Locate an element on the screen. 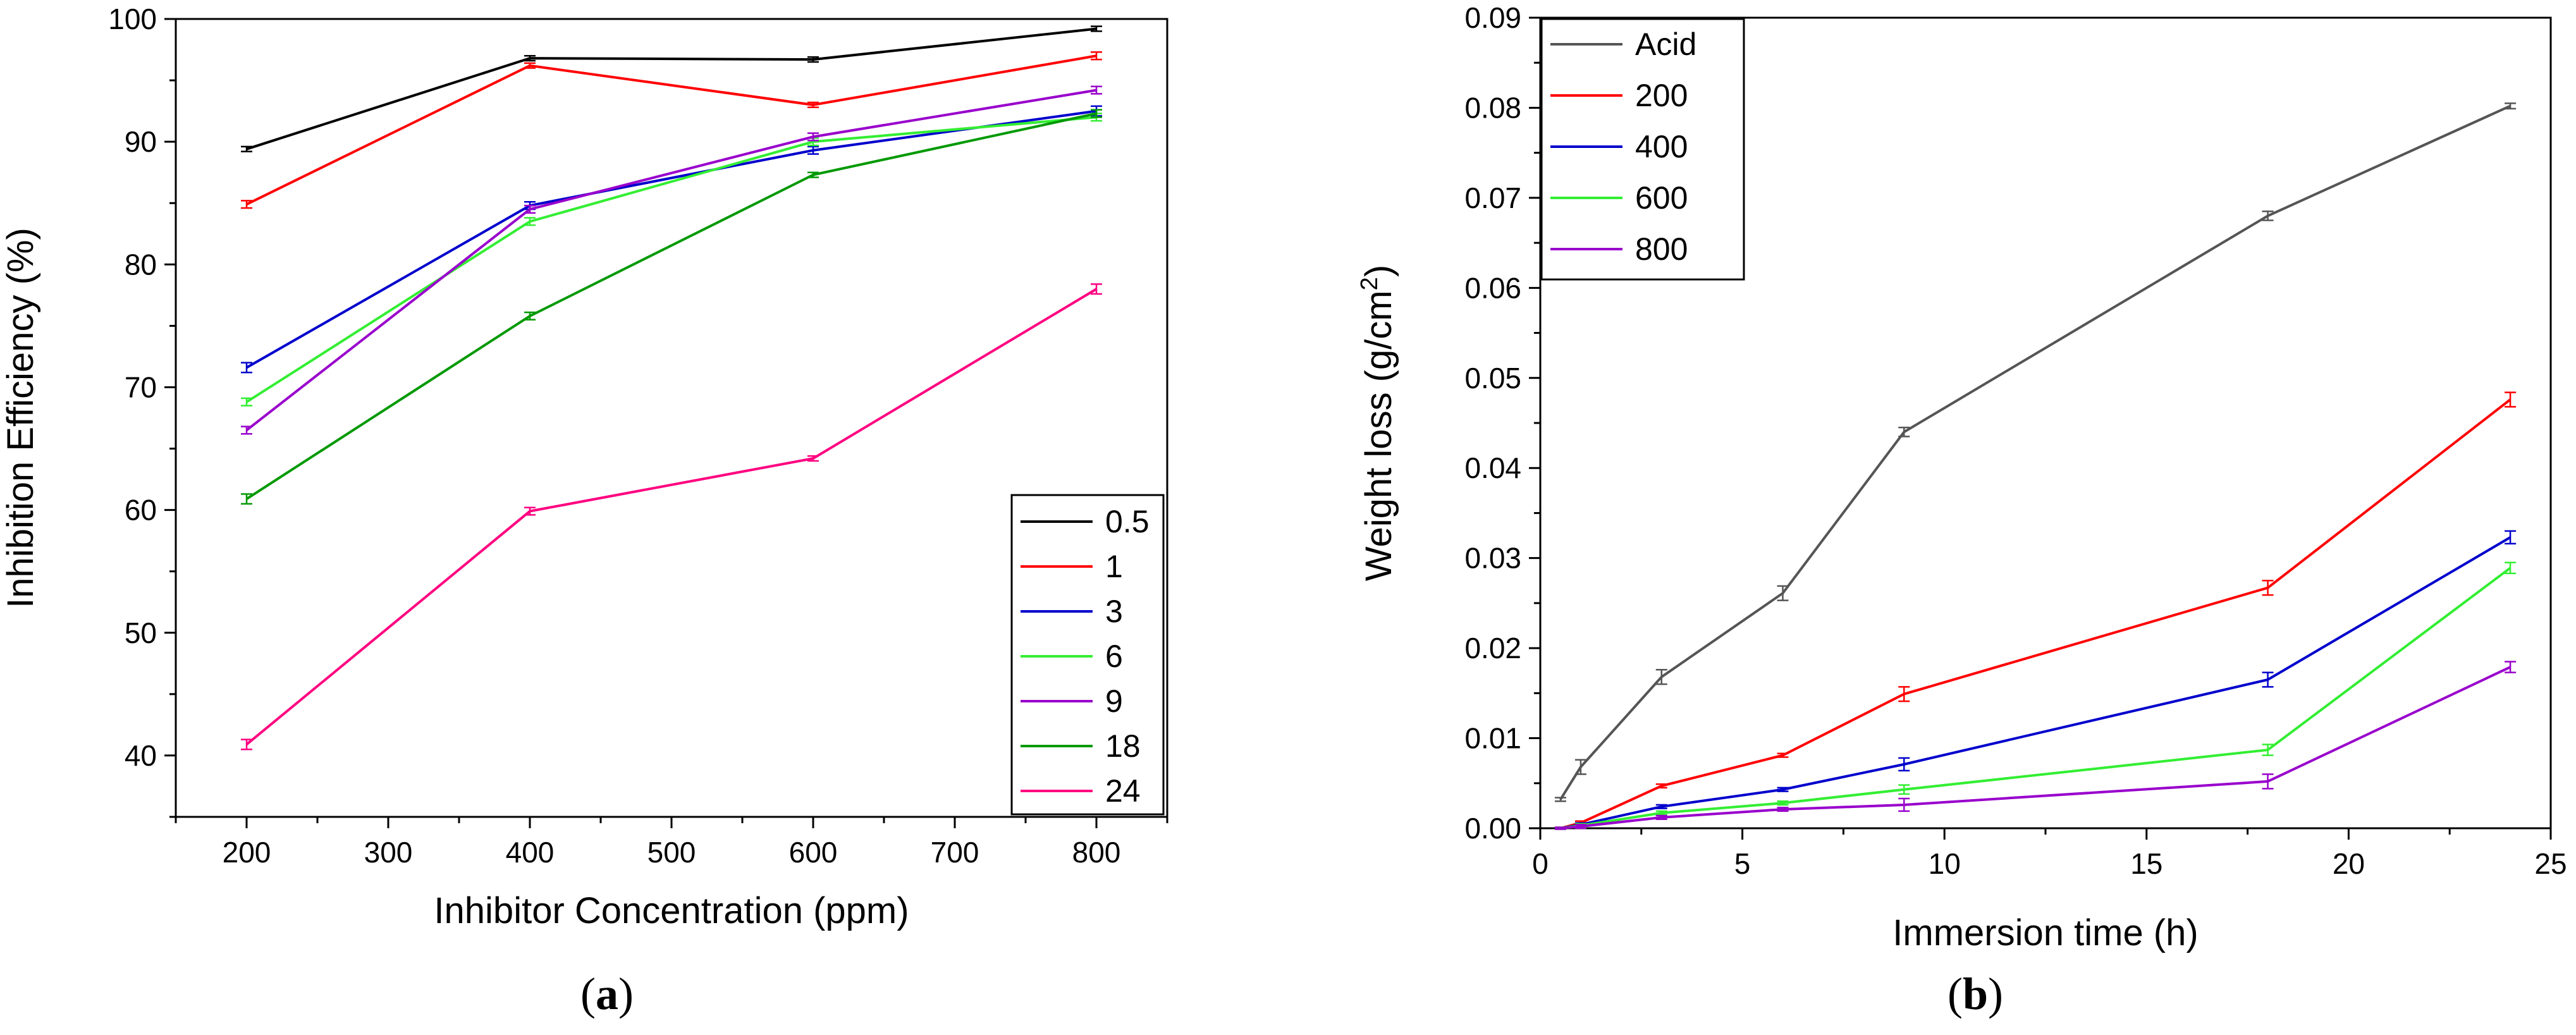  panel-caption: (b) is located at coordinates (1975, 994).